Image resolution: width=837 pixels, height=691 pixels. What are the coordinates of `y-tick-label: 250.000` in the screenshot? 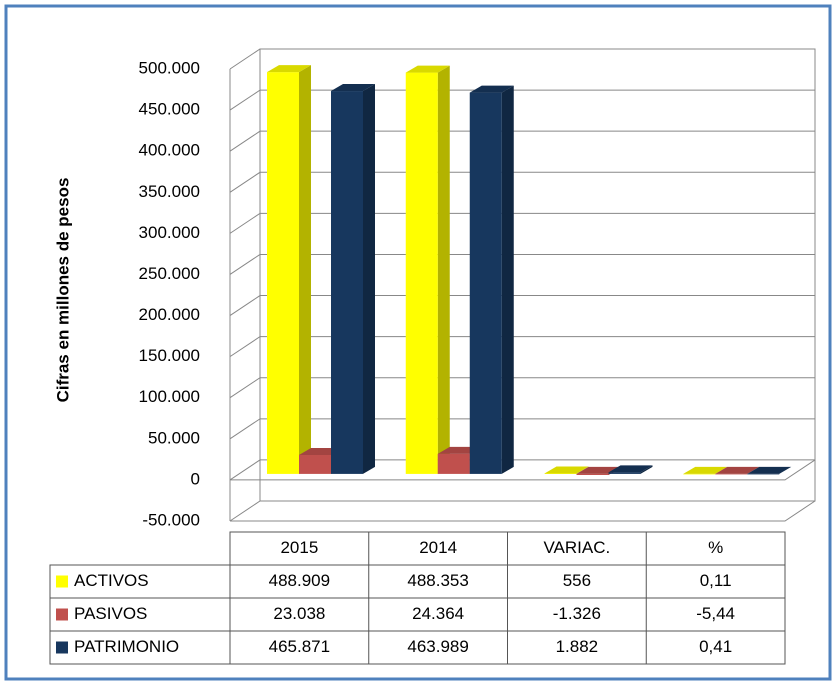 It's located at (169, 273).